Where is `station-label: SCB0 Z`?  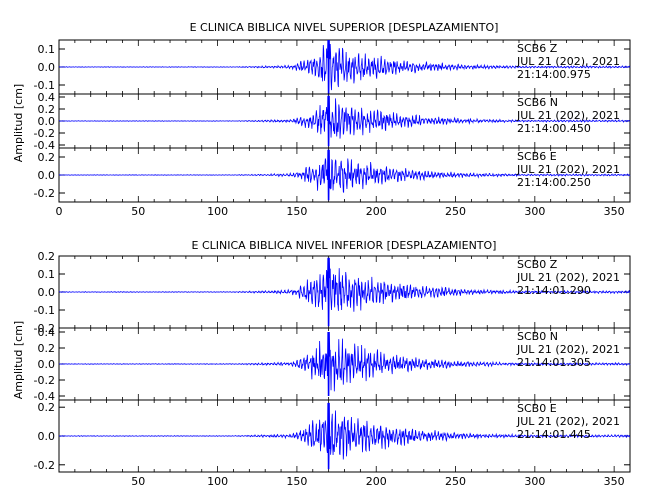 station-label: SCB0 Z is located at coordinates (537, 264).